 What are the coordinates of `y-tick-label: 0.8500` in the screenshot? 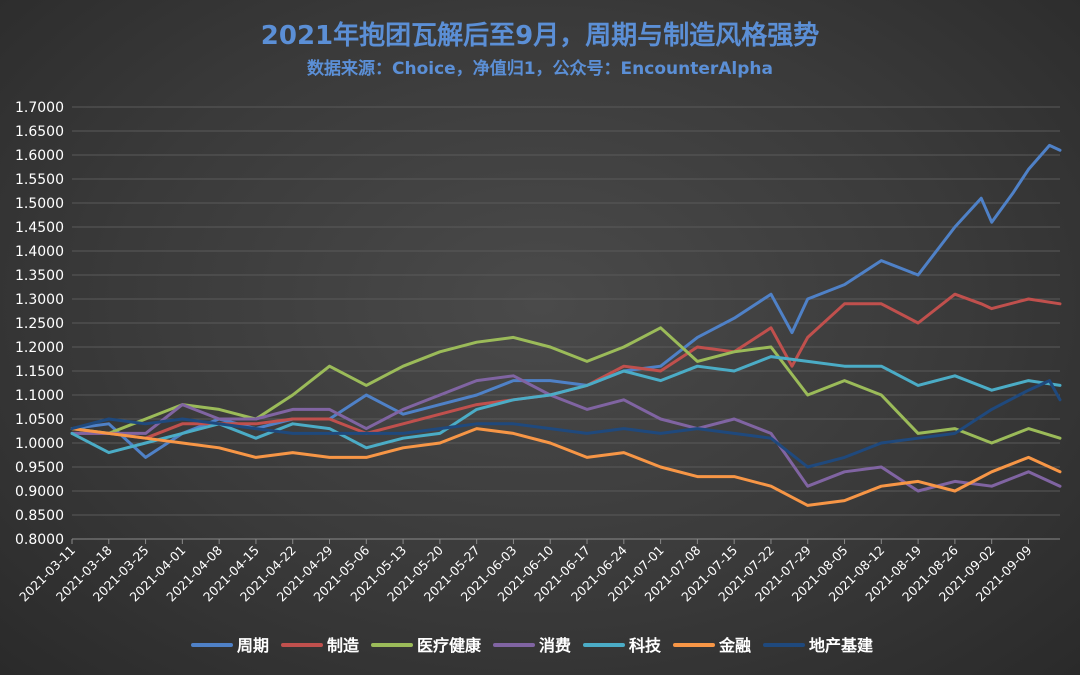 It's located at (39, 516).